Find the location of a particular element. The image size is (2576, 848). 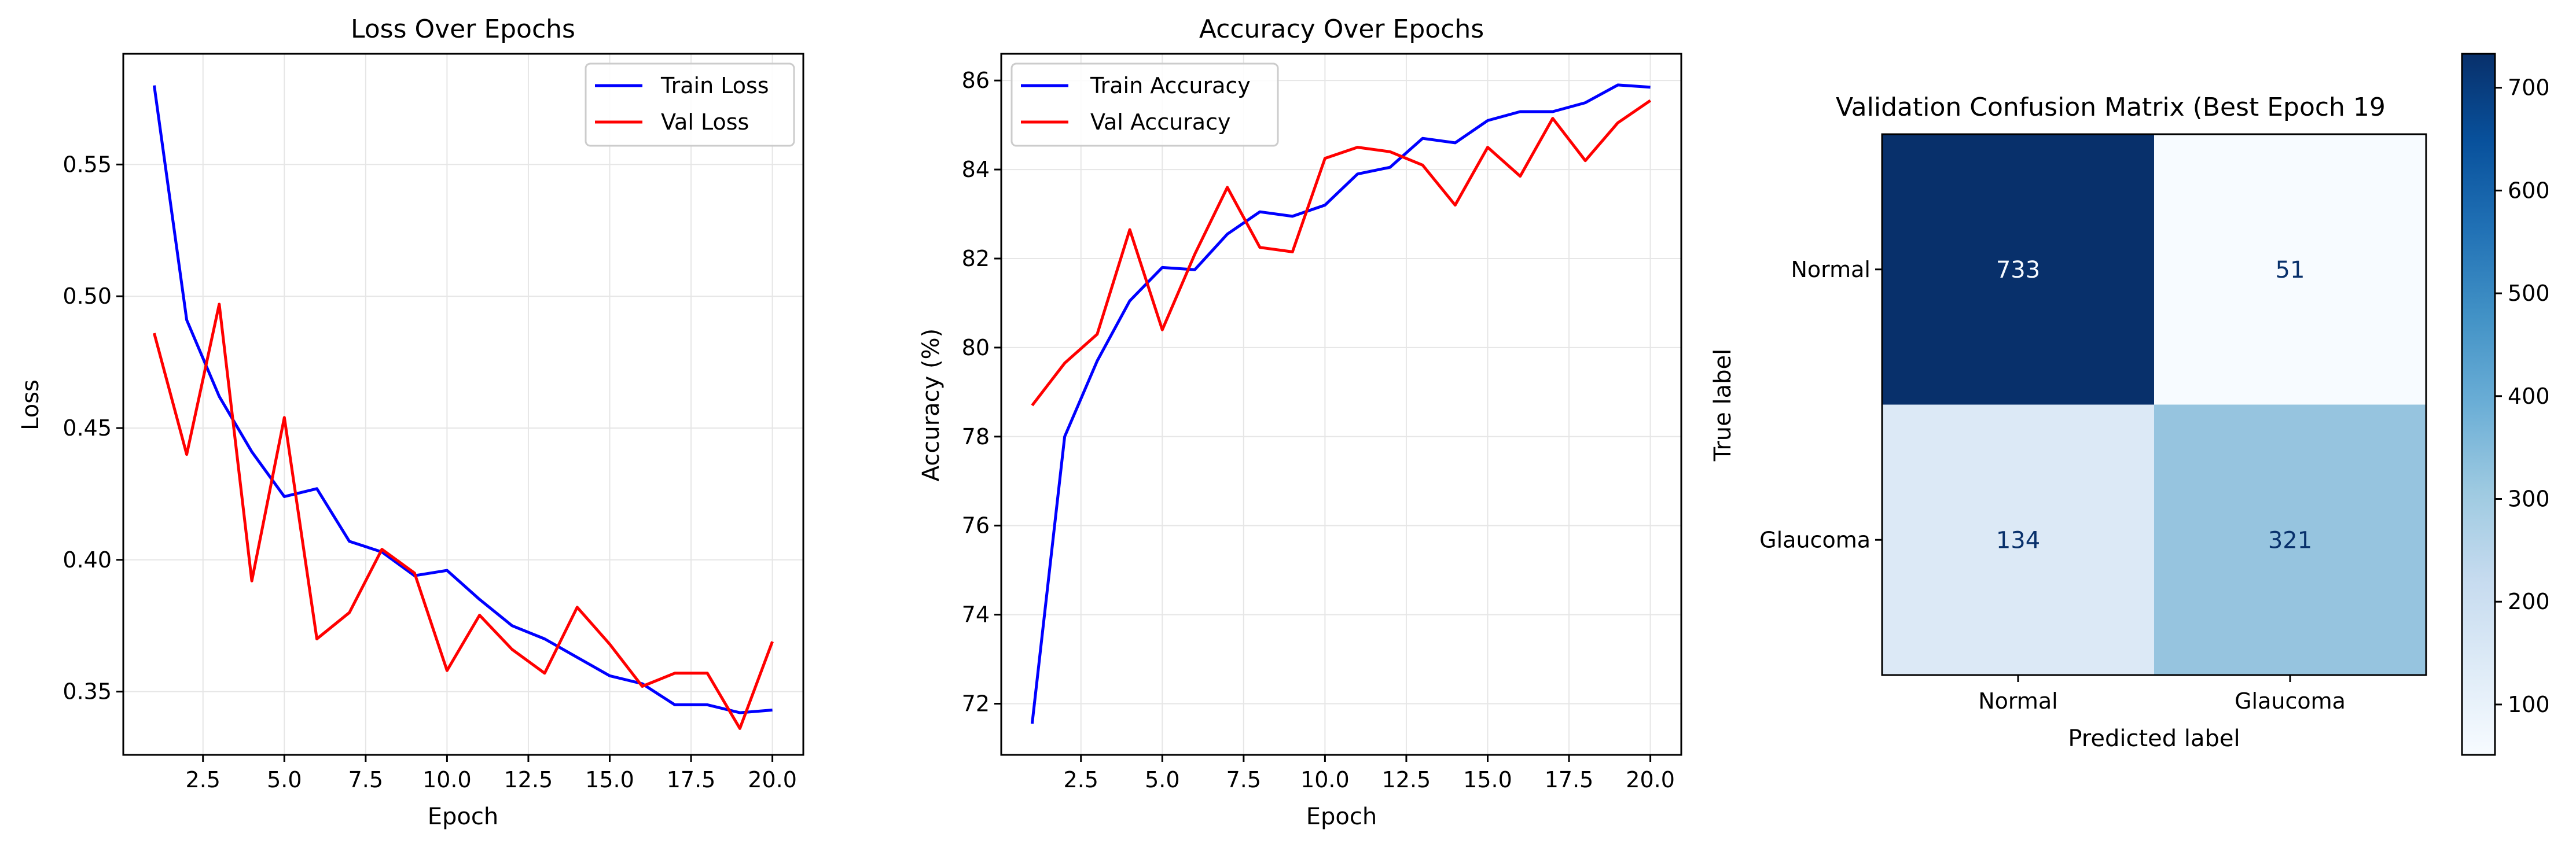

cm-x-tick-label-glaucoma: Glaucoma is located at coordinates (2290, 701).